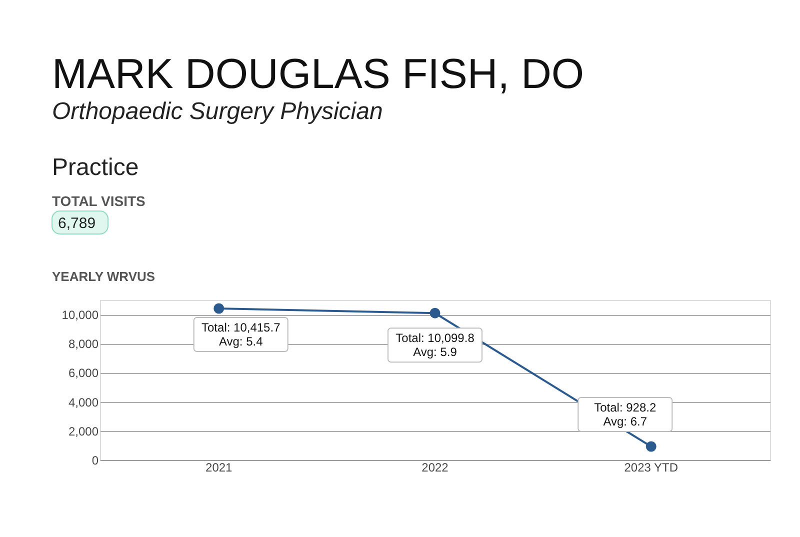 The height and width of the screenshot is (537, 800). What do you see at coordinates (83, 373) in the screenshot?
I see `y-tick-label: 6,000` at bounding box center [83, 373].